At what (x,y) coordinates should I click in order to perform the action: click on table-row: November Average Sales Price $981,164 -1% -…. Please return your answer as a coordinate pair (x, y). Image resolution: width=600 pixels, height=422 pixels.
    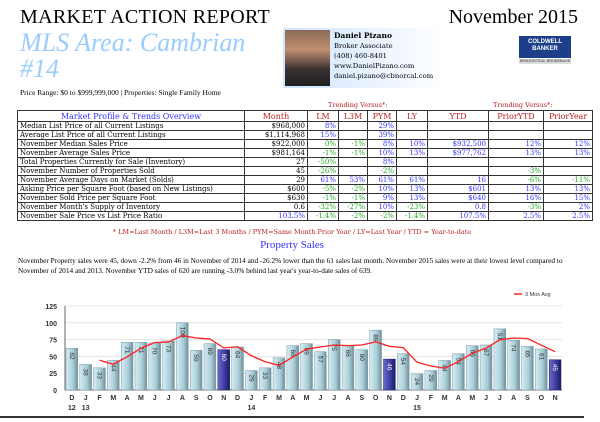
    Looking at the image, I should click on (305, 153).